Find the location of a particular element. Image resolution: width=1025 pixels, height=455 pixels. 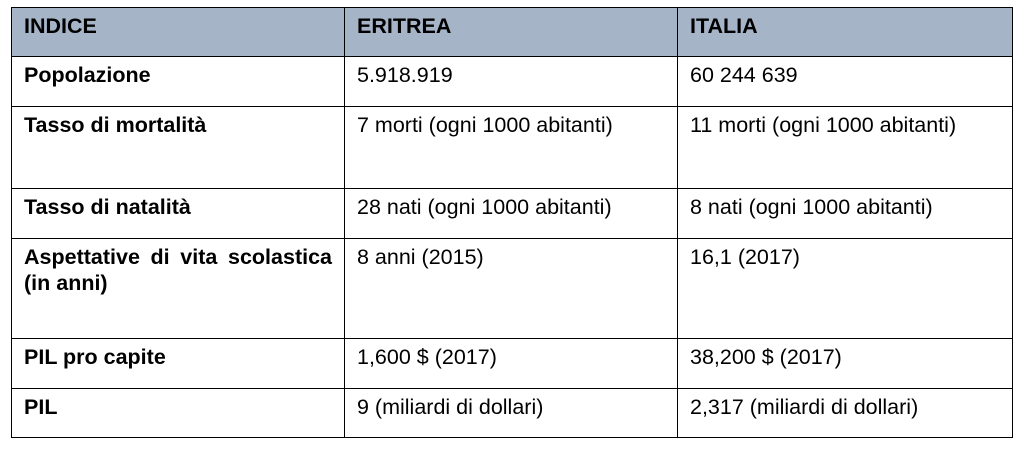

italia-cell: 11 morti (ogni 1000 abitanti) is located at coordinates (845, 147).